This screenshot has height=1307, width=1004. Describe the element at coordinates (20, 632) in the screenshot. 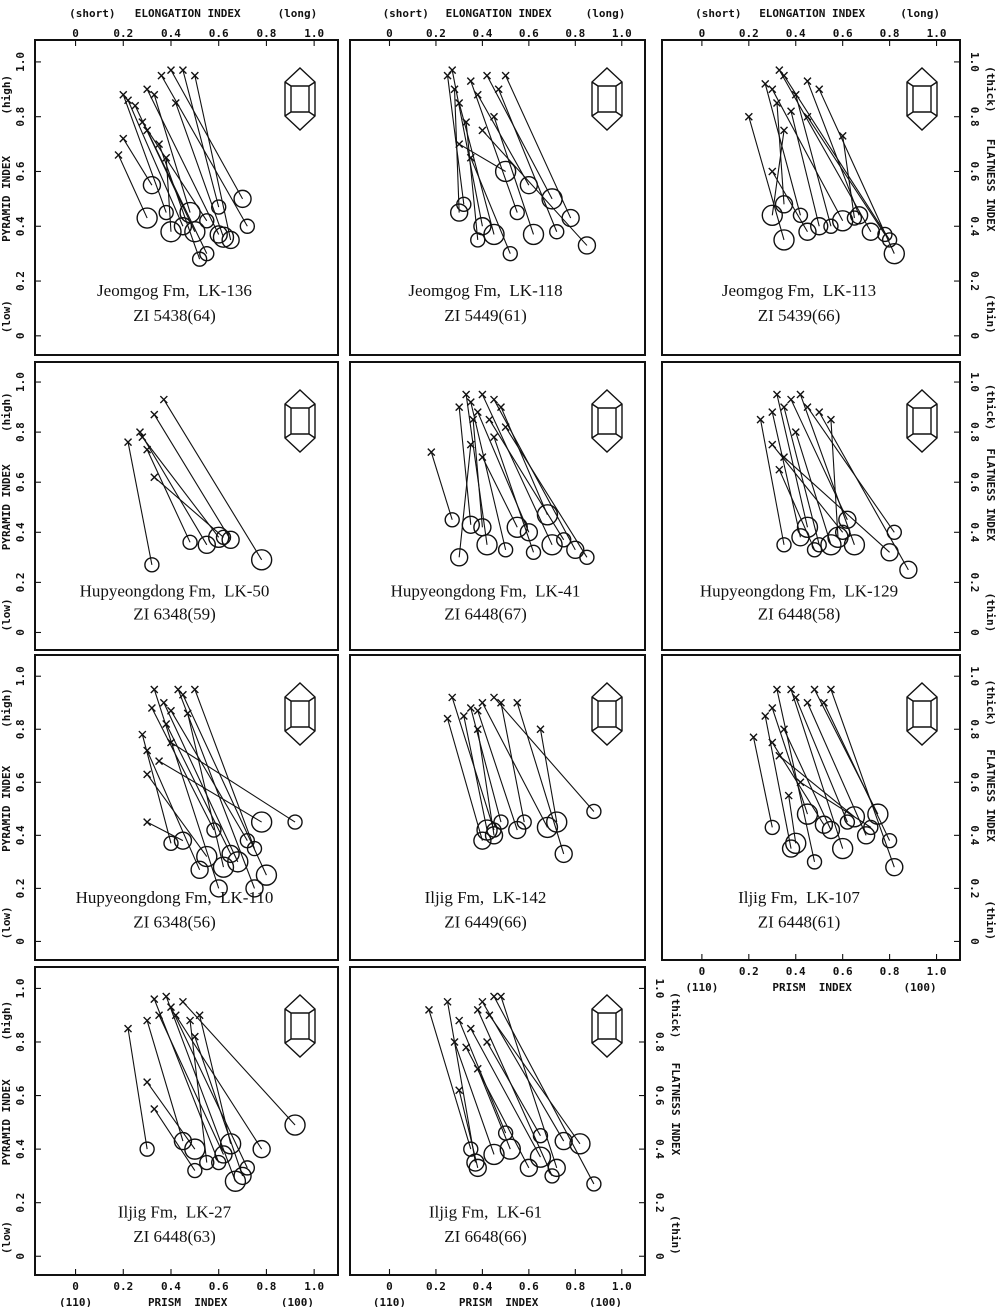

I see `left-tick-label: 0` at that location.